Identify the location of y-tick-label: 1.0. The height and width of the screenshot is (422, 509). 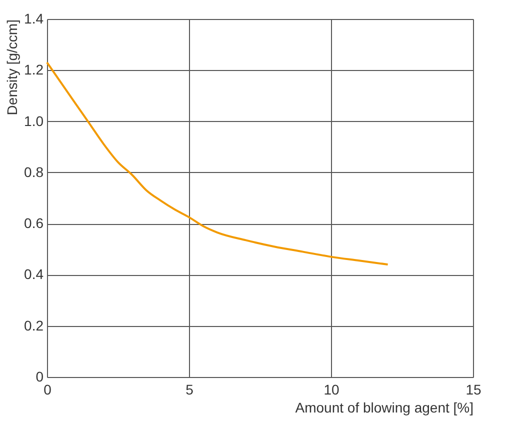
(34, 120).